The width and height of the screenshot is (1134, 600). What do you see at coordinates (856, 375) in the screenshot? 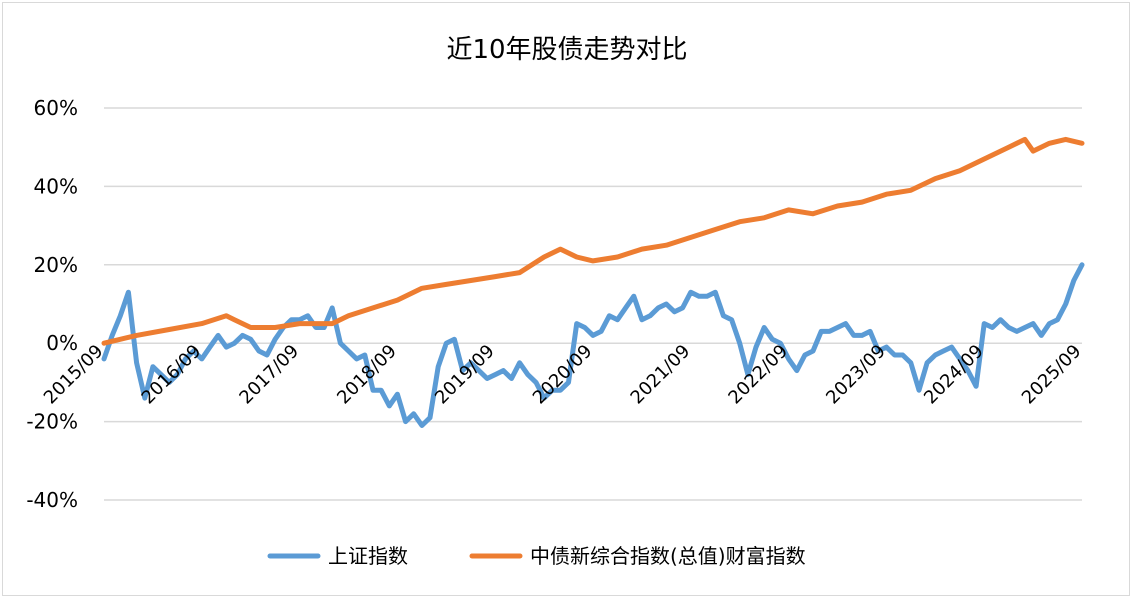
I see `x-tick-label: 2023/09` at bounding box center [856, 375].